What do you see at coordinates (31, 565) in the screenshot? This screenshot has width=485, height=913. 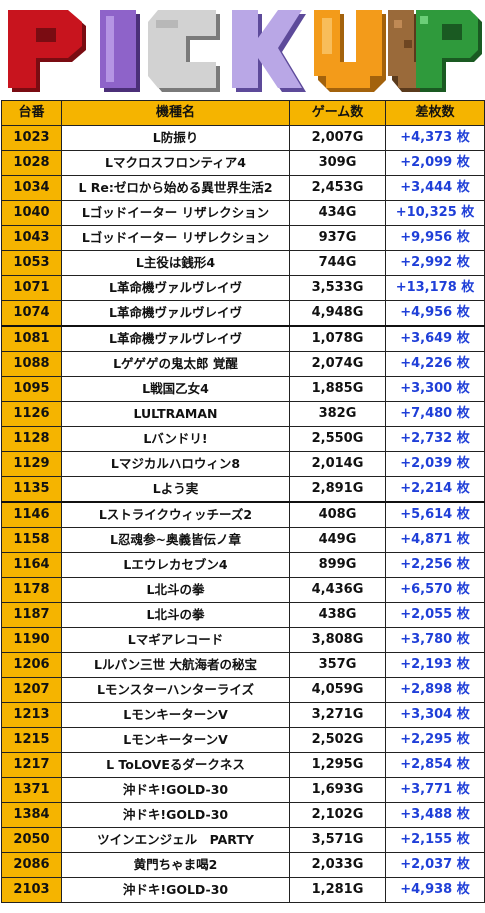 I see `machine-number: 1164` at bounding box center [31, 565].